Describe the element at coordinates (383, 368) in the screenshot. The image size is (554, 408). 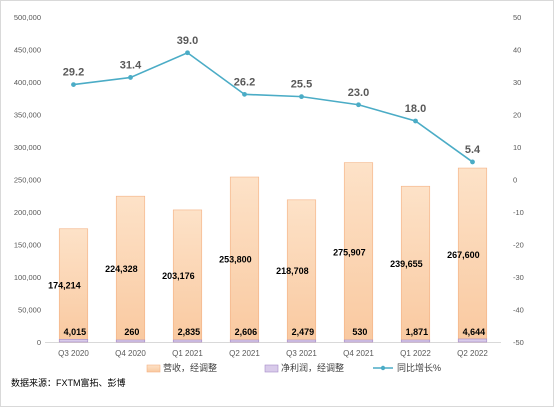
I see `legend-growth-marker` at that location.